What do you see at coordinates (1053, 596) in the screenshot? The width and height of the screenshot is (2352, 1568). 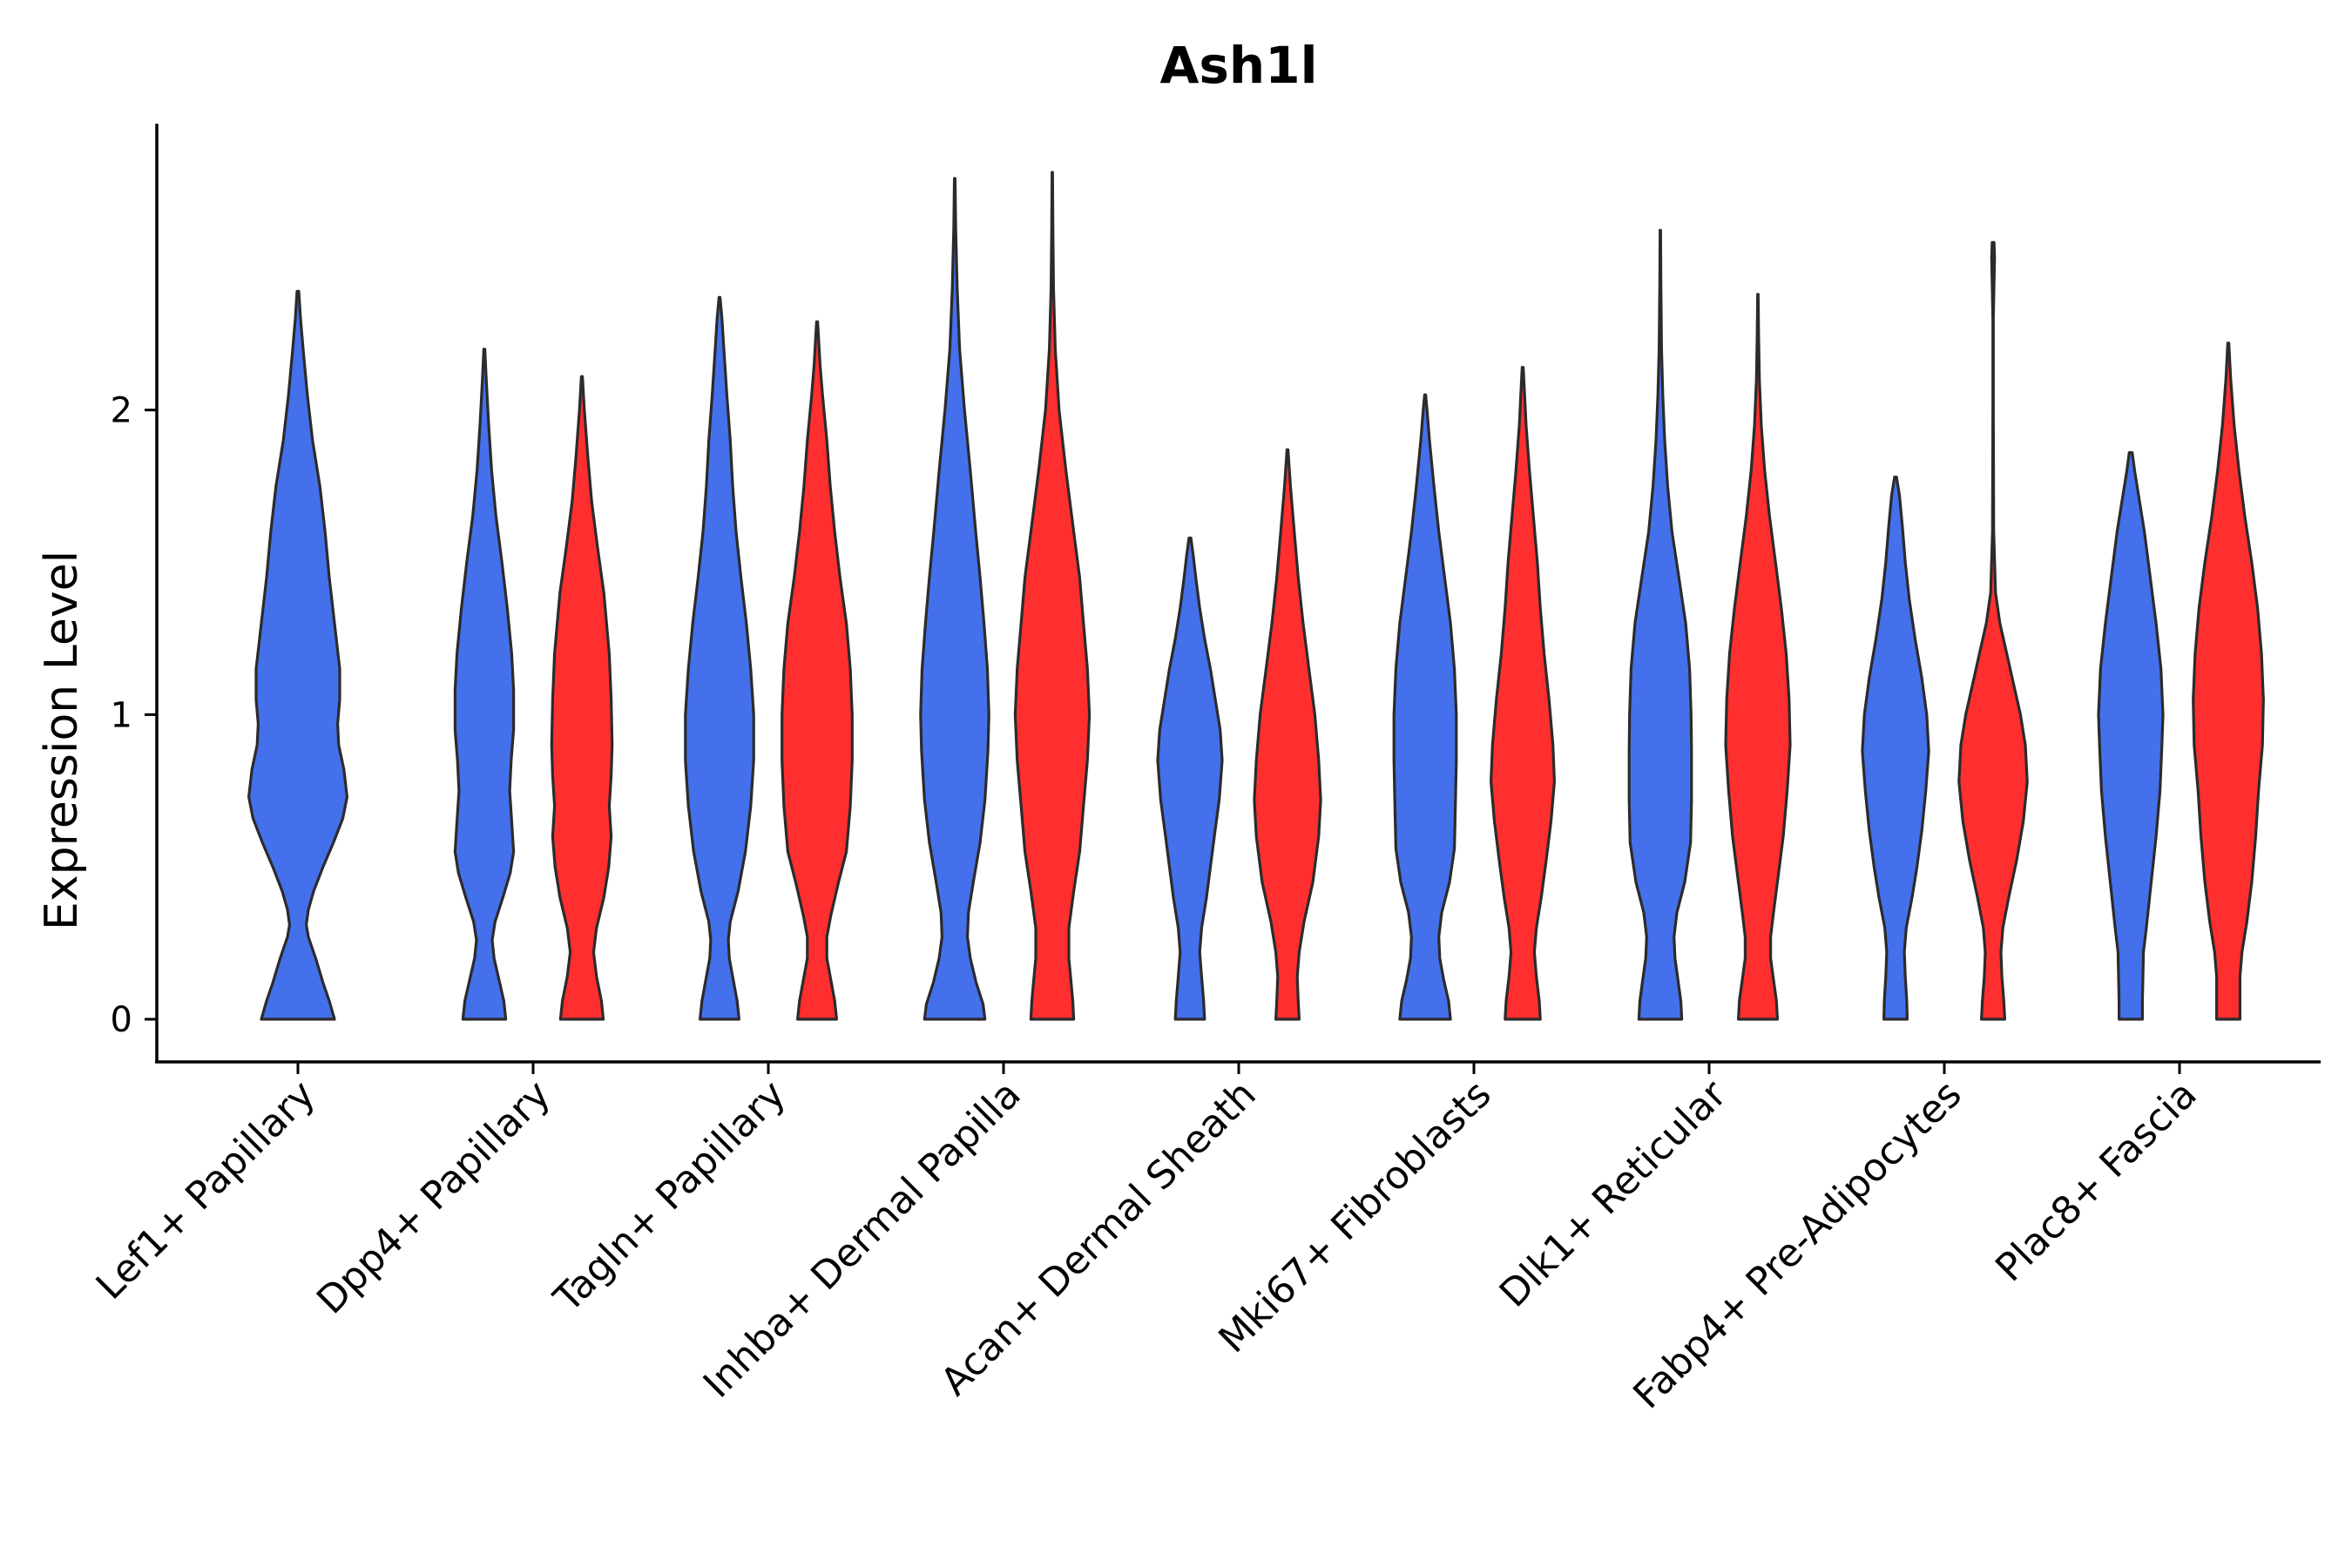 I see `violin-inhba-dermal-papilla-red` at bounding box center [1053, 596].